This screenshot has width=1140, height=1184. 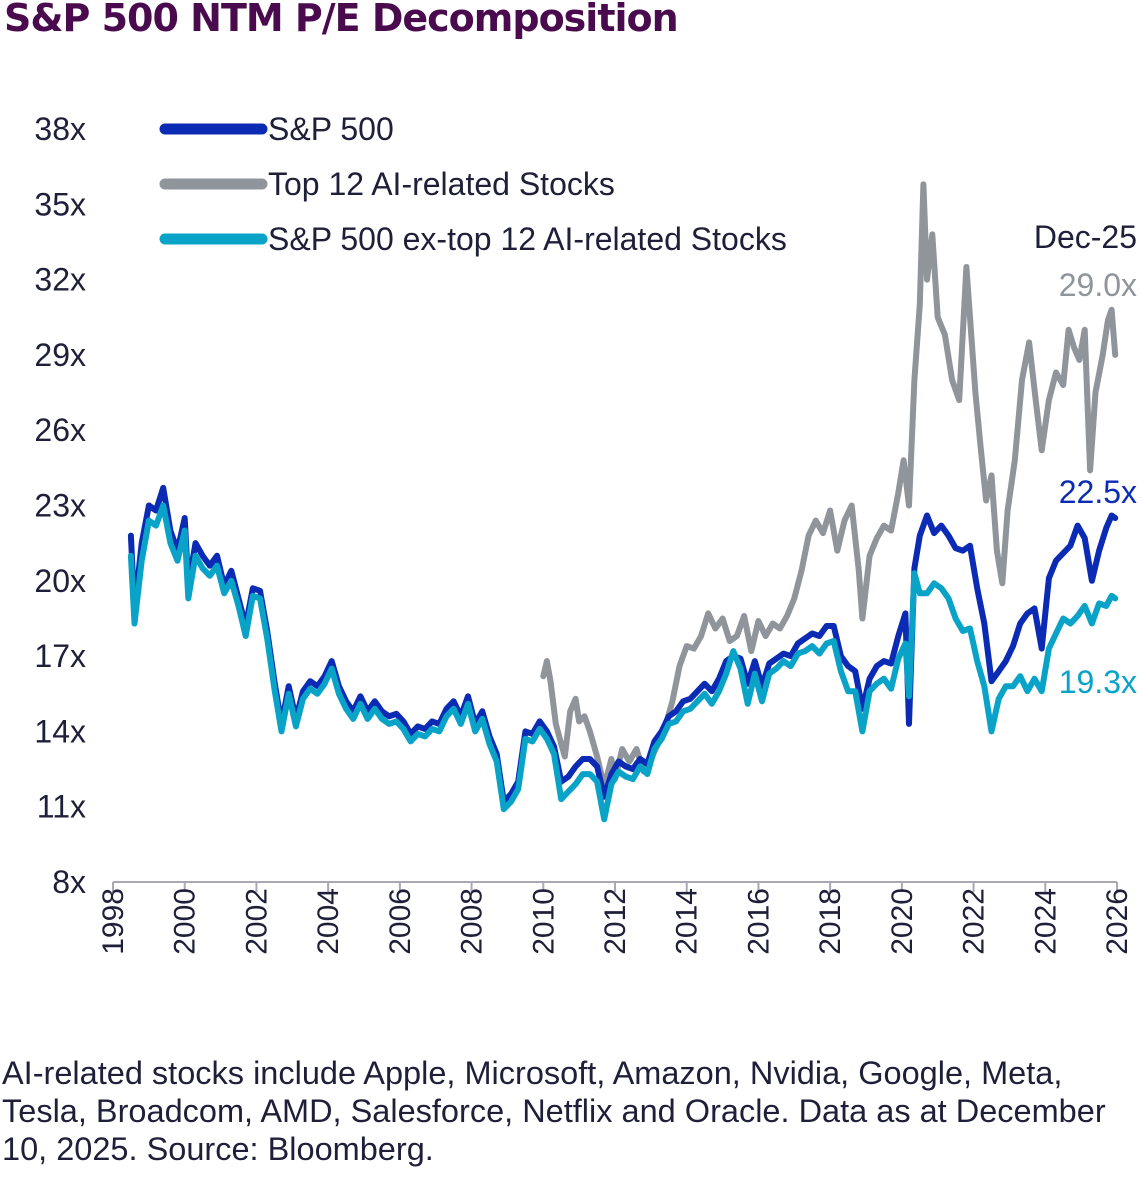 What do you see at coordinates (441, 184) in the screenshot?
I see `legend-label: Top 12 AI-related Stocks` at bounding box center [441, 184].